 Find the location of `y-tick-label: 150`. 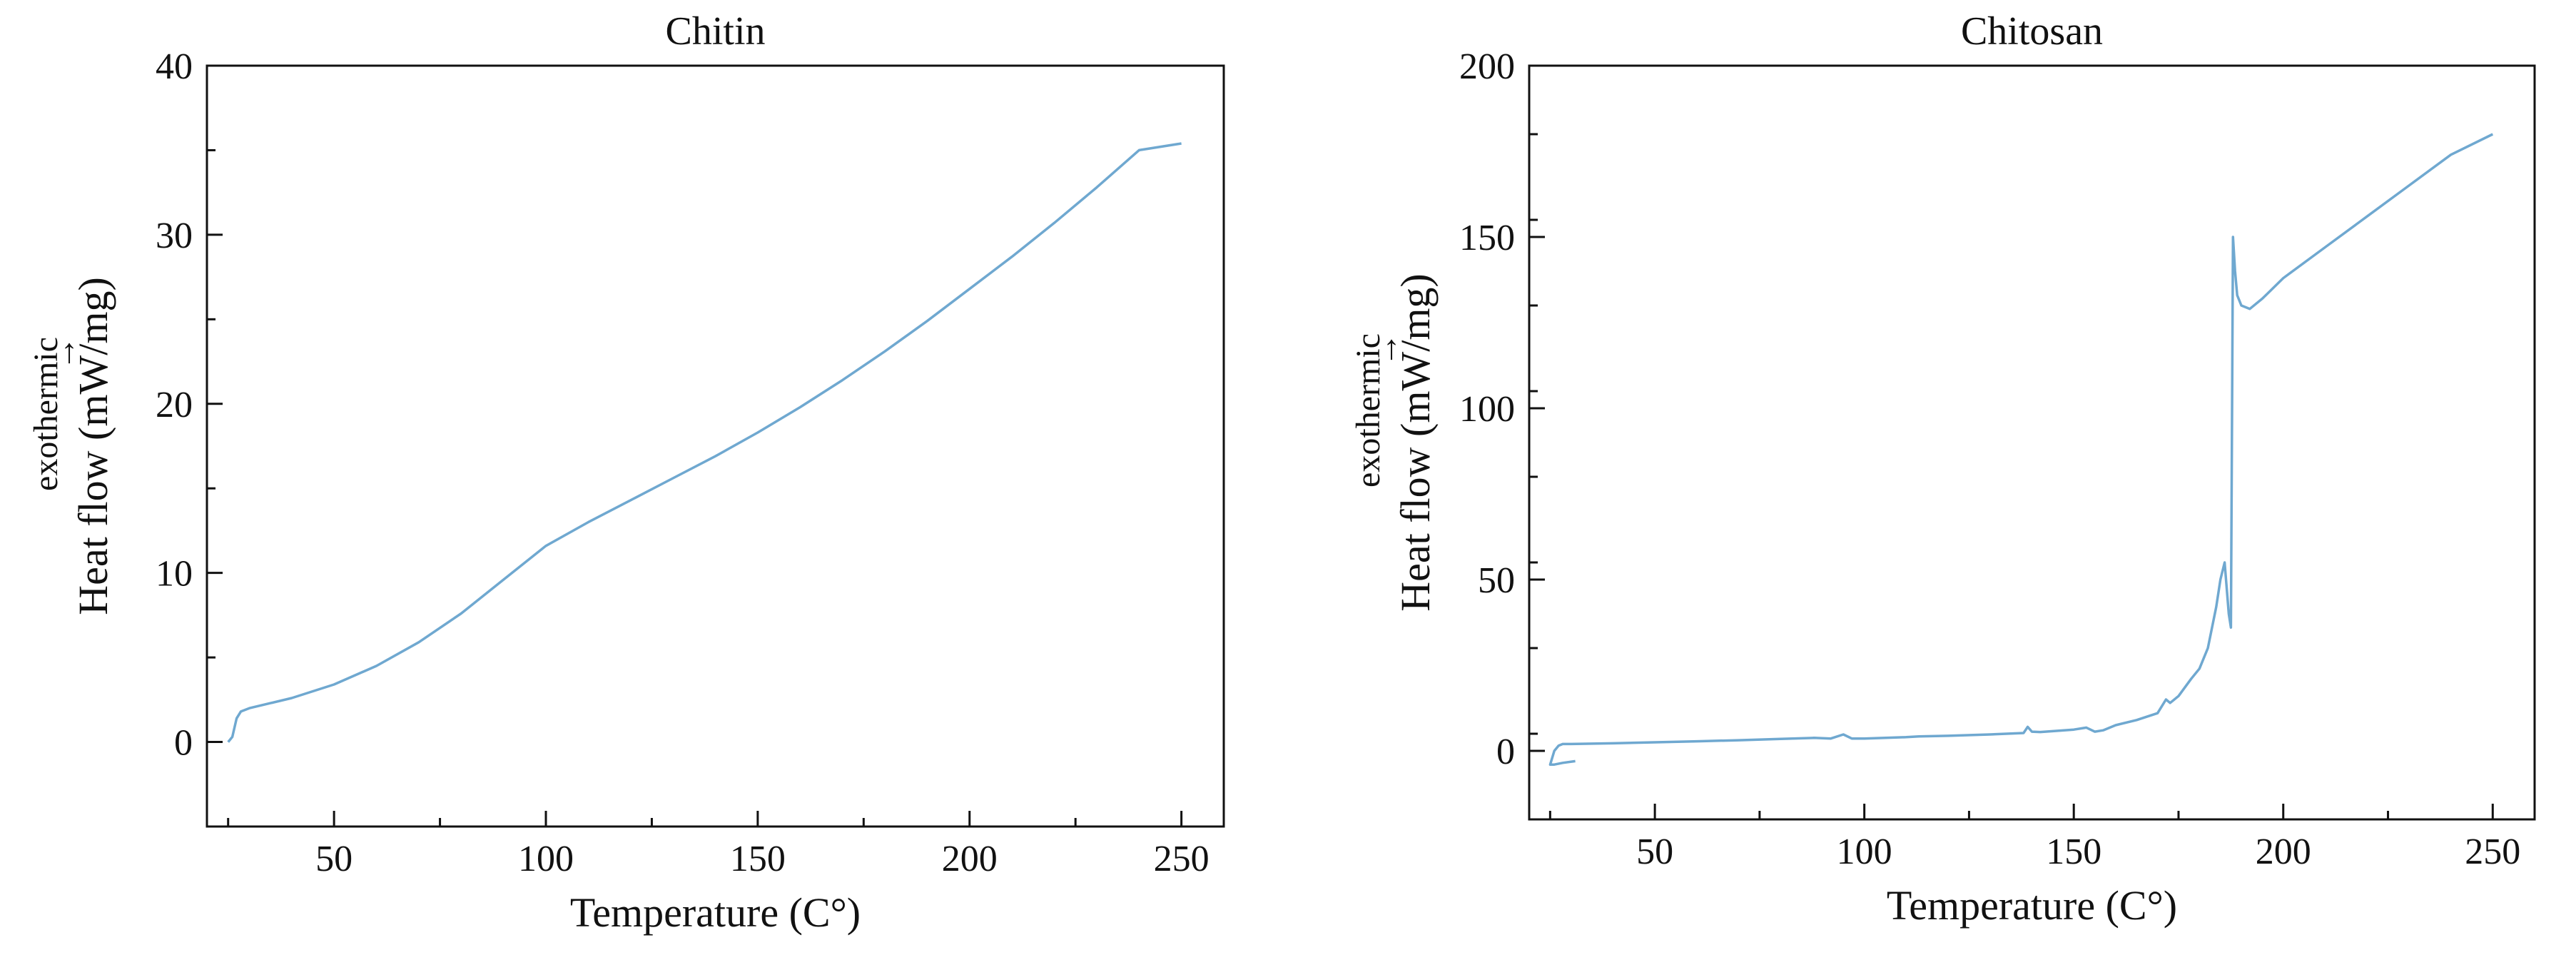

y-tick-label: 150 is located at coordinates (1487, 238).